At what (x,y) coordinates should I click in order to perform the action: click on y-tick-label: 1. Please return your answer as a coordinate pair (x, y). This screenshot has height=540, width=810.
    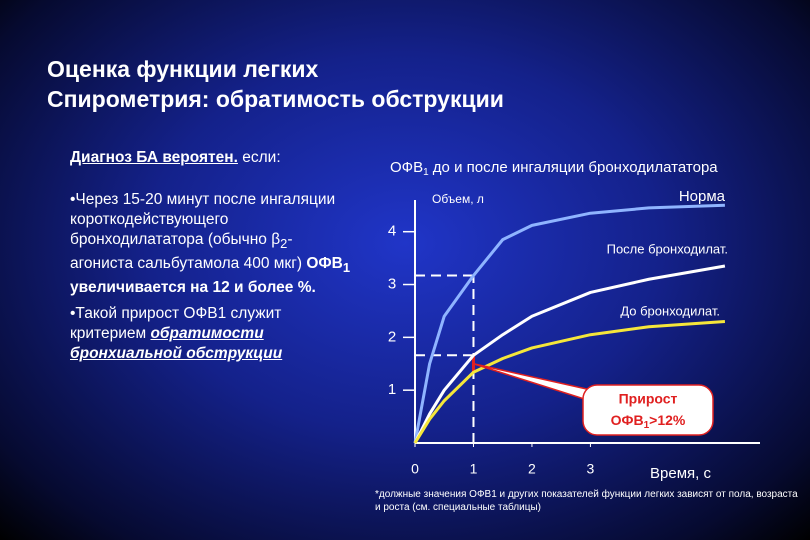
    Looking at the image, I should click on (392, 389).